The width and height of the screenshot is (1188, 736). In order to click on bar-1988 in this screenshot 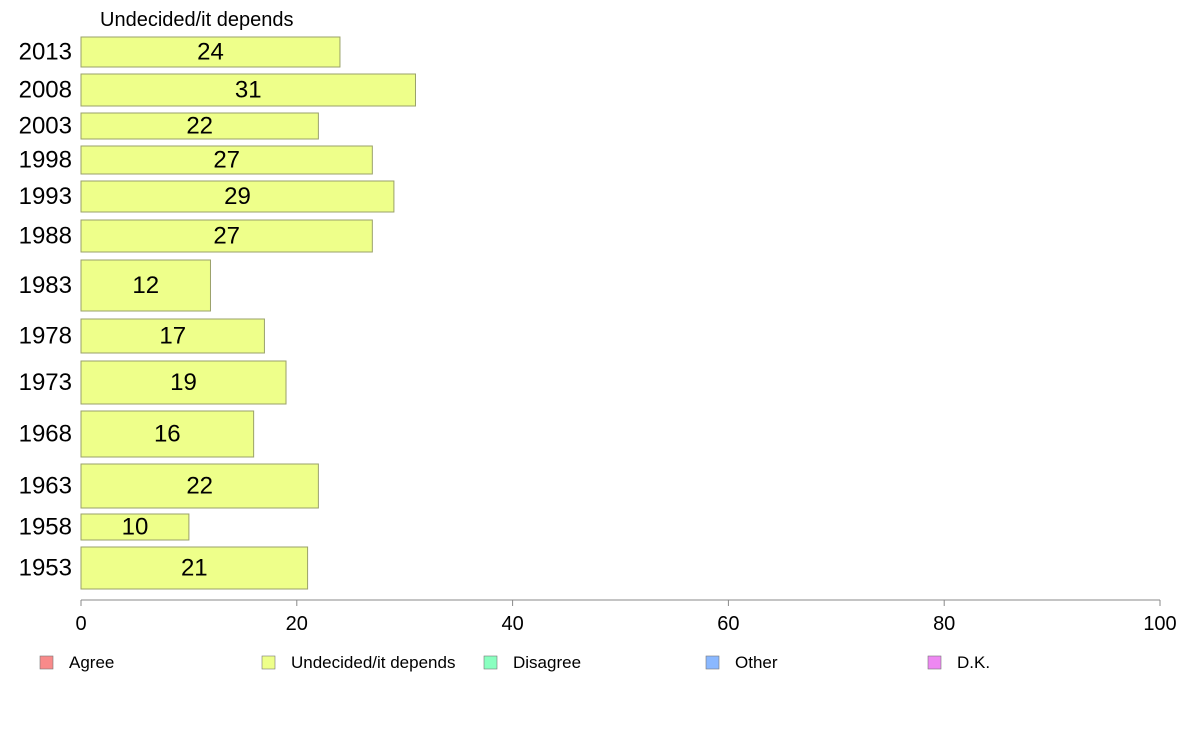, I will do `click(226, 236)`.